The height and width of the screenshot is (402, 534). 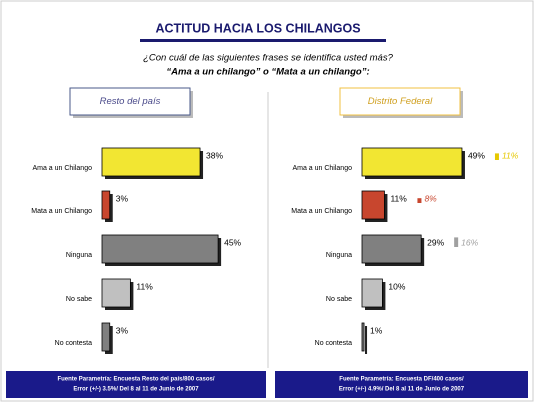 I want to click on value-label: 45%, so click(x=232, y=242).